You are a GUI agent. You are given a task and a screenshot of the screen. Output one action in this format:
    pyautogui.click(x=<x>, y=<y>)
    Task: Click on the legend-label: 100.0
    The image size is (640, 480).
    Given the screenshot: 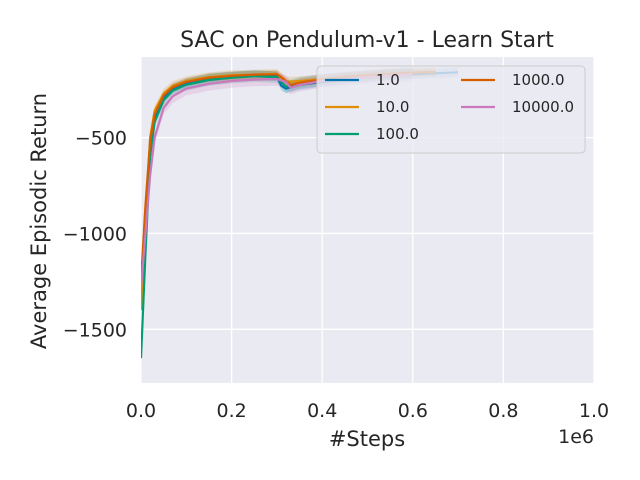 What is the action you would take?
    pyautogui.click(x=397, y=134)
    